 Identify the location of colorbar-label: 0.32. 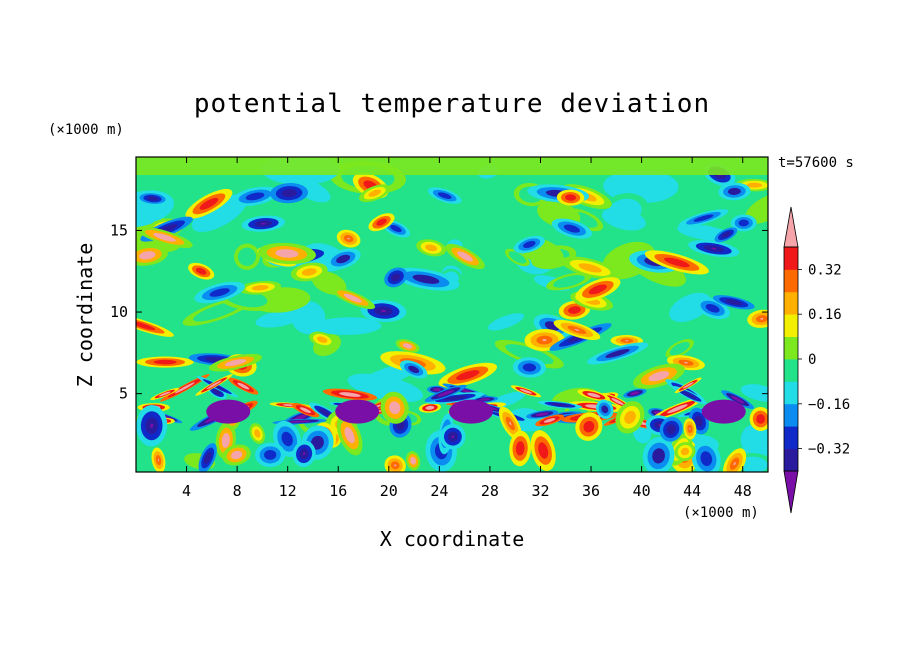
(825, 270).